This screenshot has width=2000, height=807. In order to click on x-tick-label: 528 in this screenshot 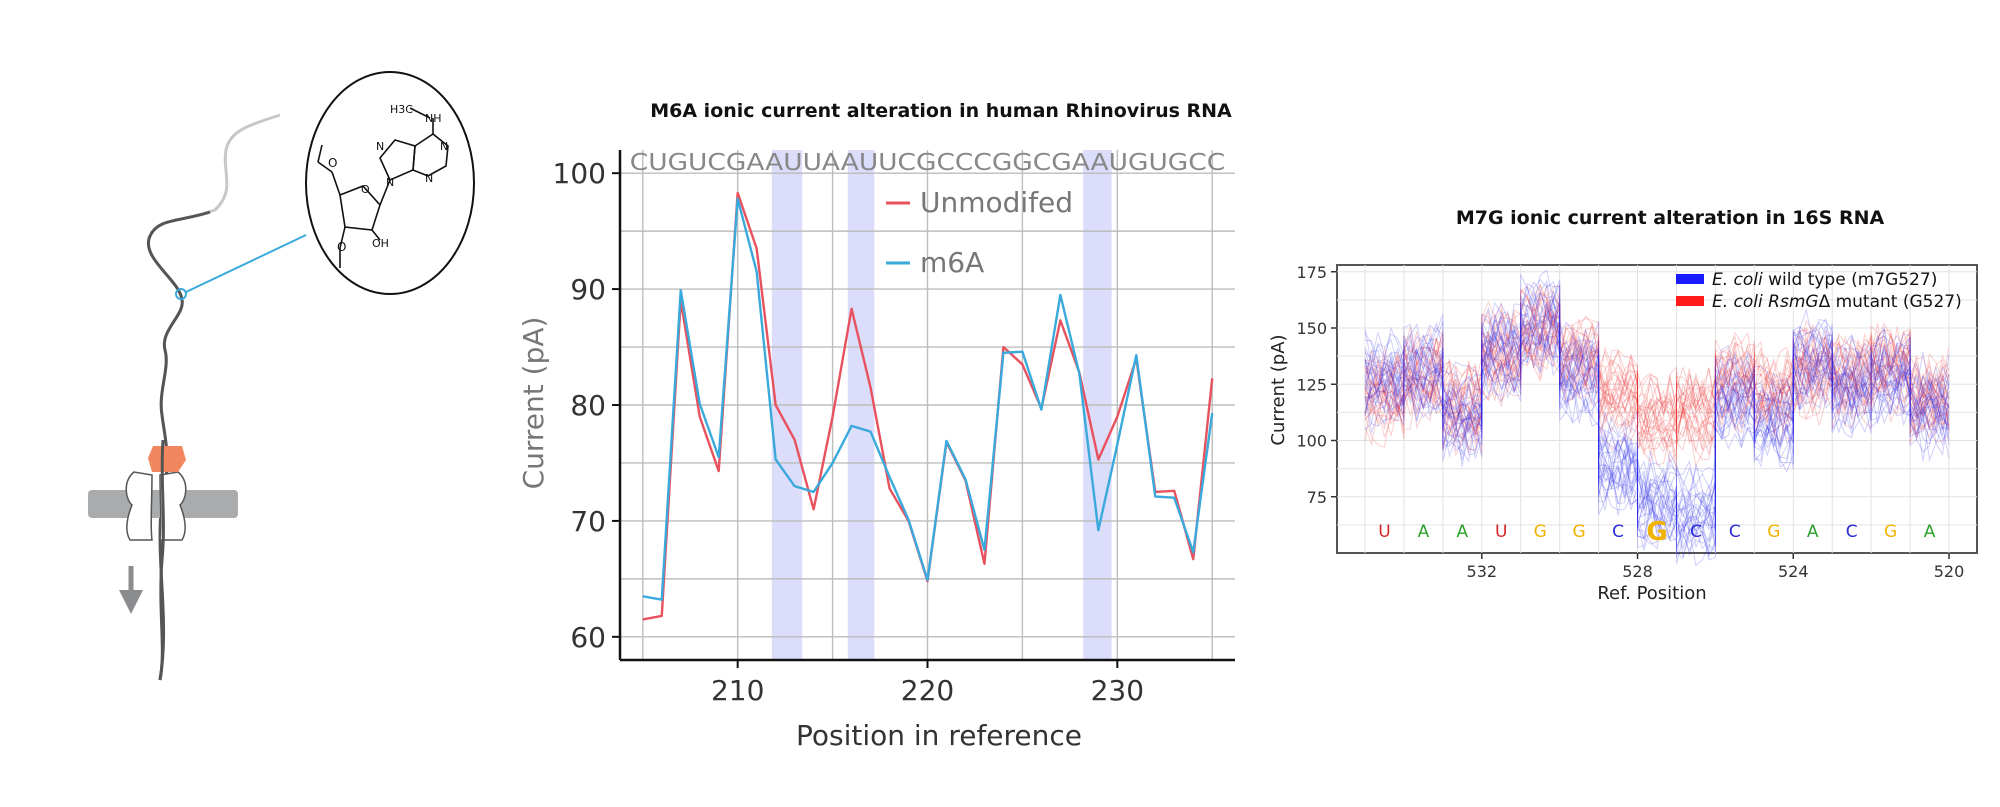, I will do `click(1637, 571)`.